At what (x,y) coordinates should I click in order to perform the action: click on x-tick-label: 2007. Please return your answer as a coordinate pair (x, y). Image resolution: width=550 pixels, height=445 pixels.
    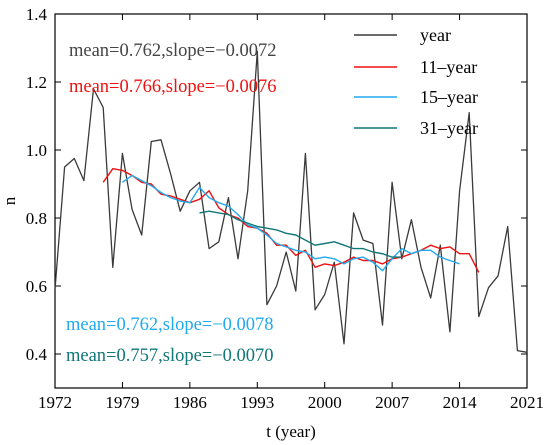
    Looking at the image, I should click on (392, 402).